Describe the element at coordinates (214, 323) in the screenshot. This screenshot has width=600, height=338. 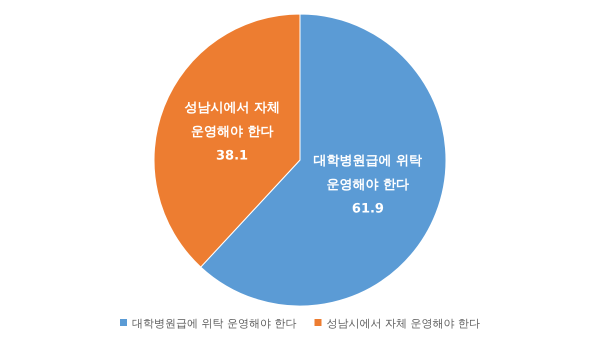
I see `legend-label: 대학병원급에 위탁 운영해야 한다` at that location.